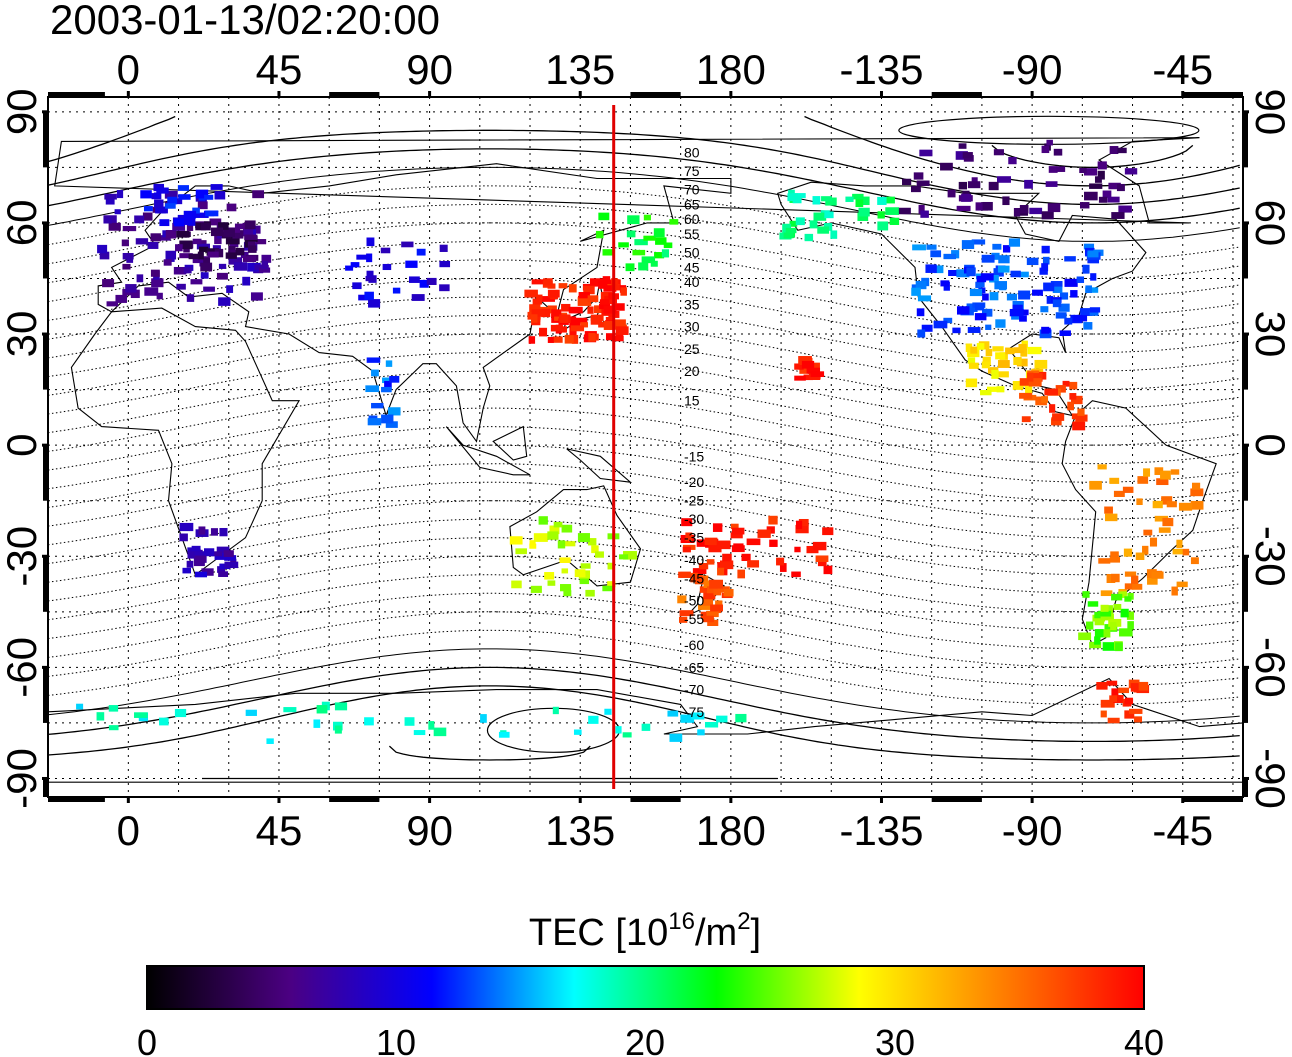  What do you see at coordinates (650, 982) in the screenshot?
I see `colorbar: TEC [1016/m2] 0 10 20 30 40` at bounding box center [650, 982].